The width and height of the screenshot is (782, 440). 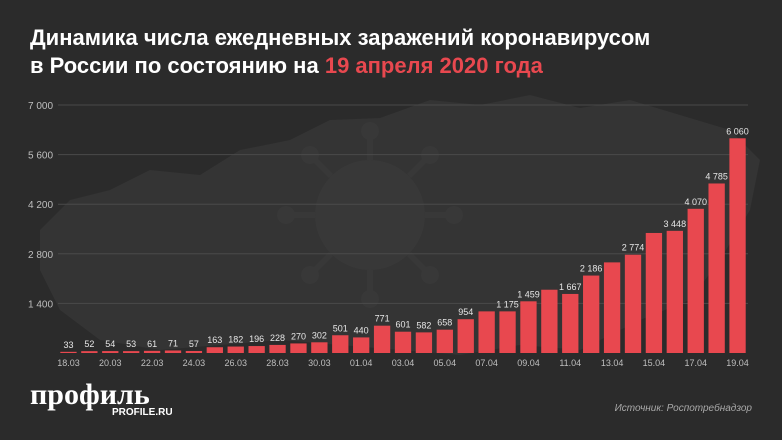 What do you see at coordinates (40, 156) in the screenshot?
I see `y-tick-label: 5 600` at bounding box center [40, 156].